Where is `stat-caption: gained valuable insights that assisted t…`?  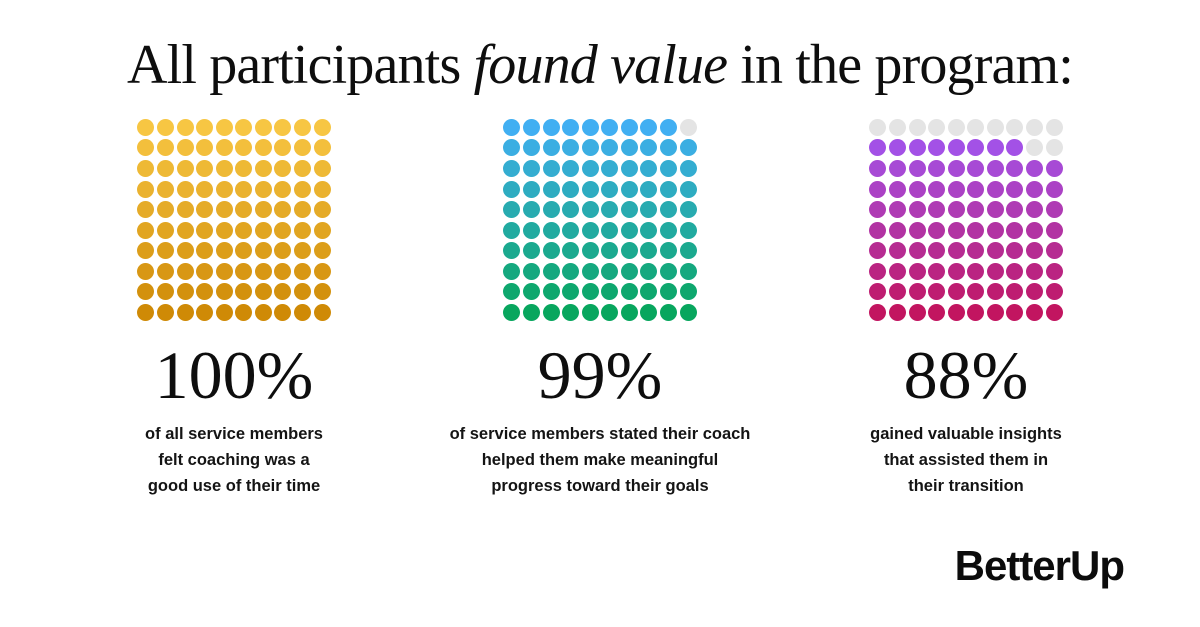
stat-caption: gained valuable insights that assisted t… is located at coordinates (966, 460).